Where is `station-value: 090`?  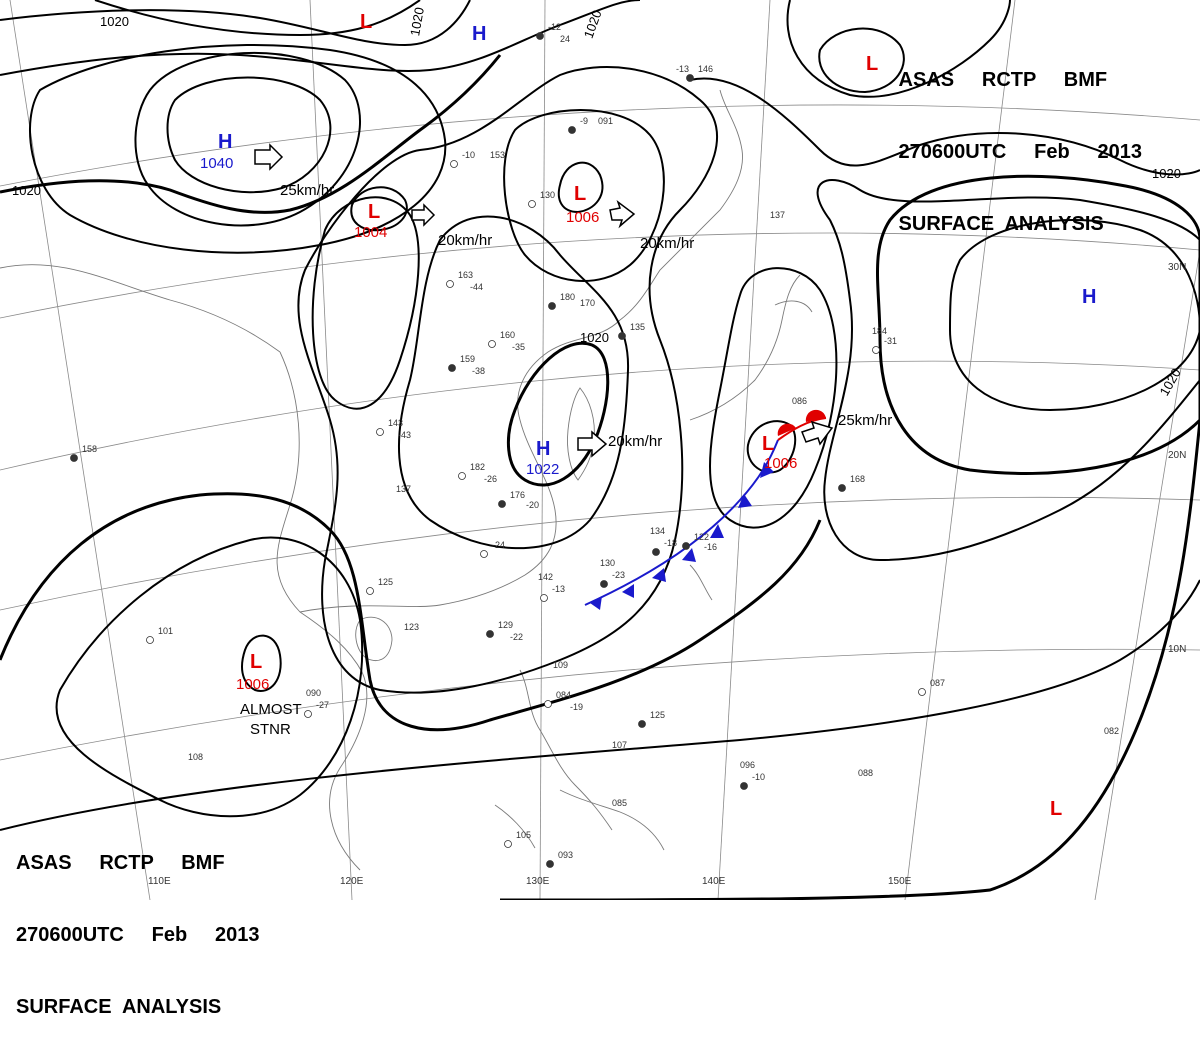 station-value: 090 is located at coordinates (313, 693).